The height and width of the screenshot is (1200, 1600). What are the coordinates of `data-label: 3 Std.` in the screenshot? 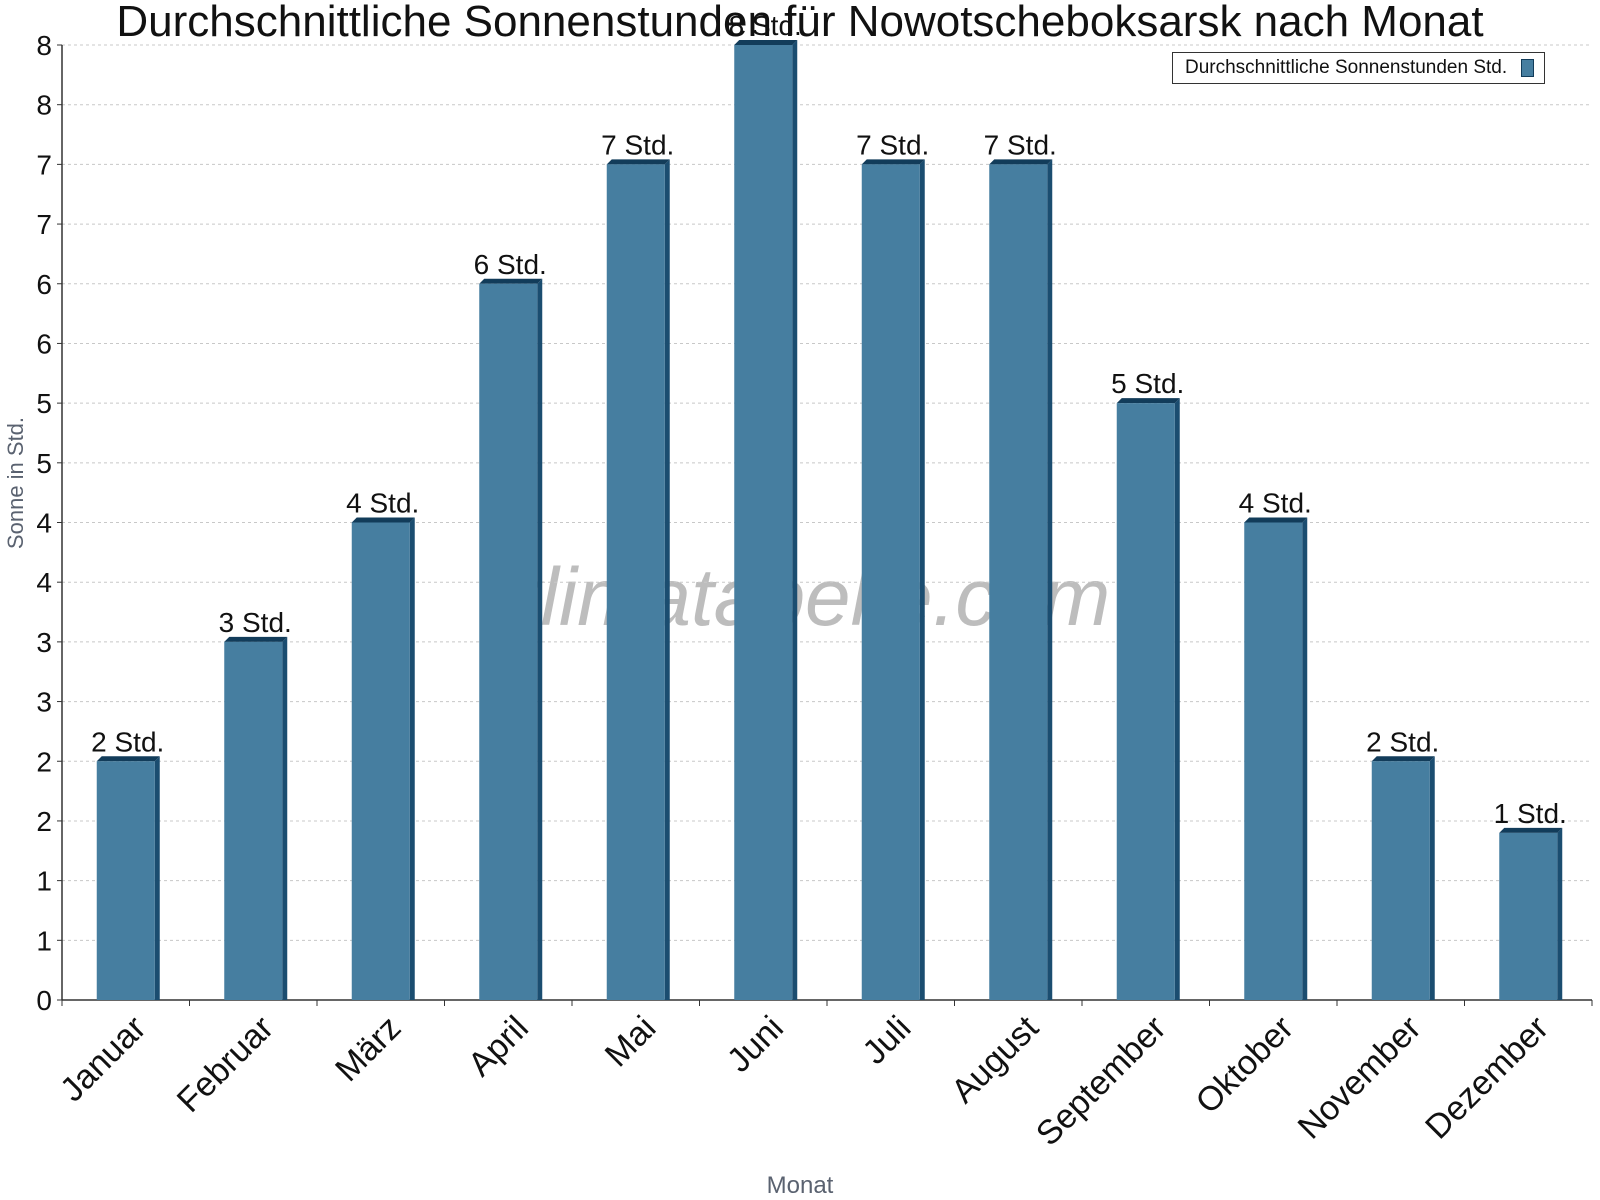 It's located at (255, 622).